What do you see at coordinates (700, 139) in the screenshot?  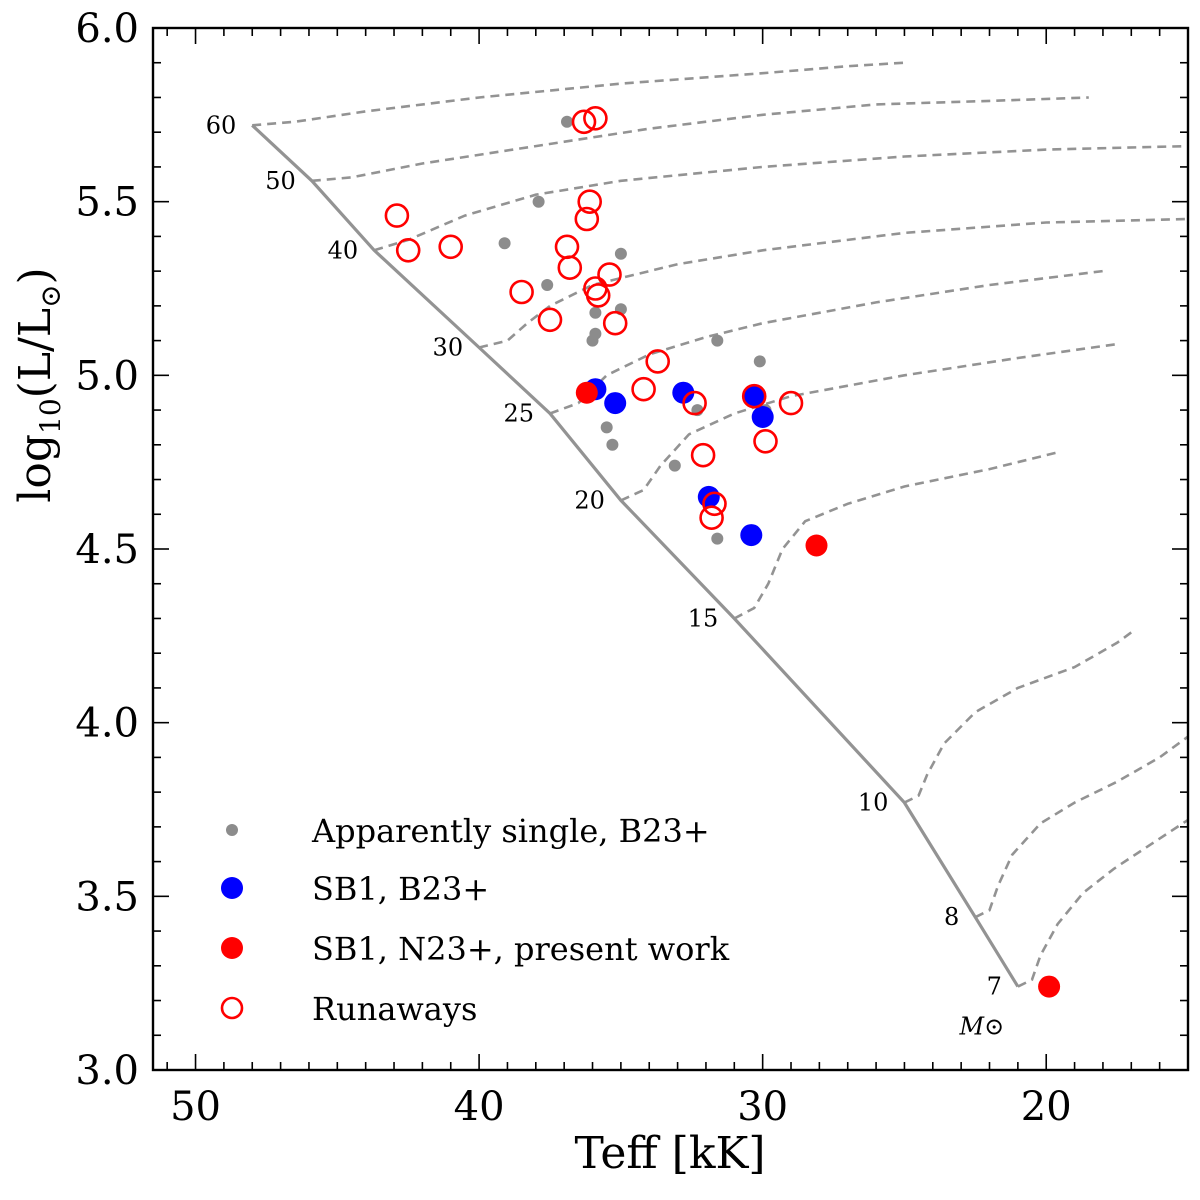 I see `track-50-msun` at bounding box center [700, 139].